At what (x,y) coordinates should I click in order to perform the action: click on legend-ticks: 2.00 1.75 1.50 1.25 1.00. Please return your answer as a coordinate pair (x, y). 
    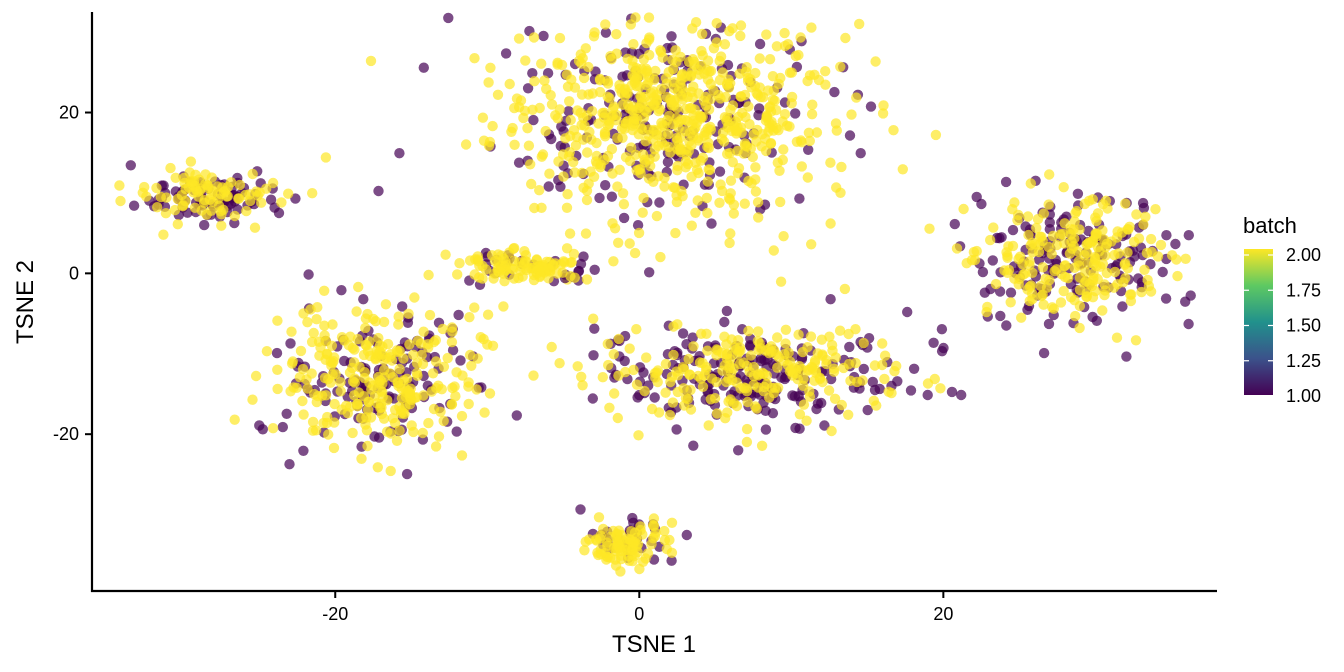
    Looking at the image, I should click on (1282, 325).